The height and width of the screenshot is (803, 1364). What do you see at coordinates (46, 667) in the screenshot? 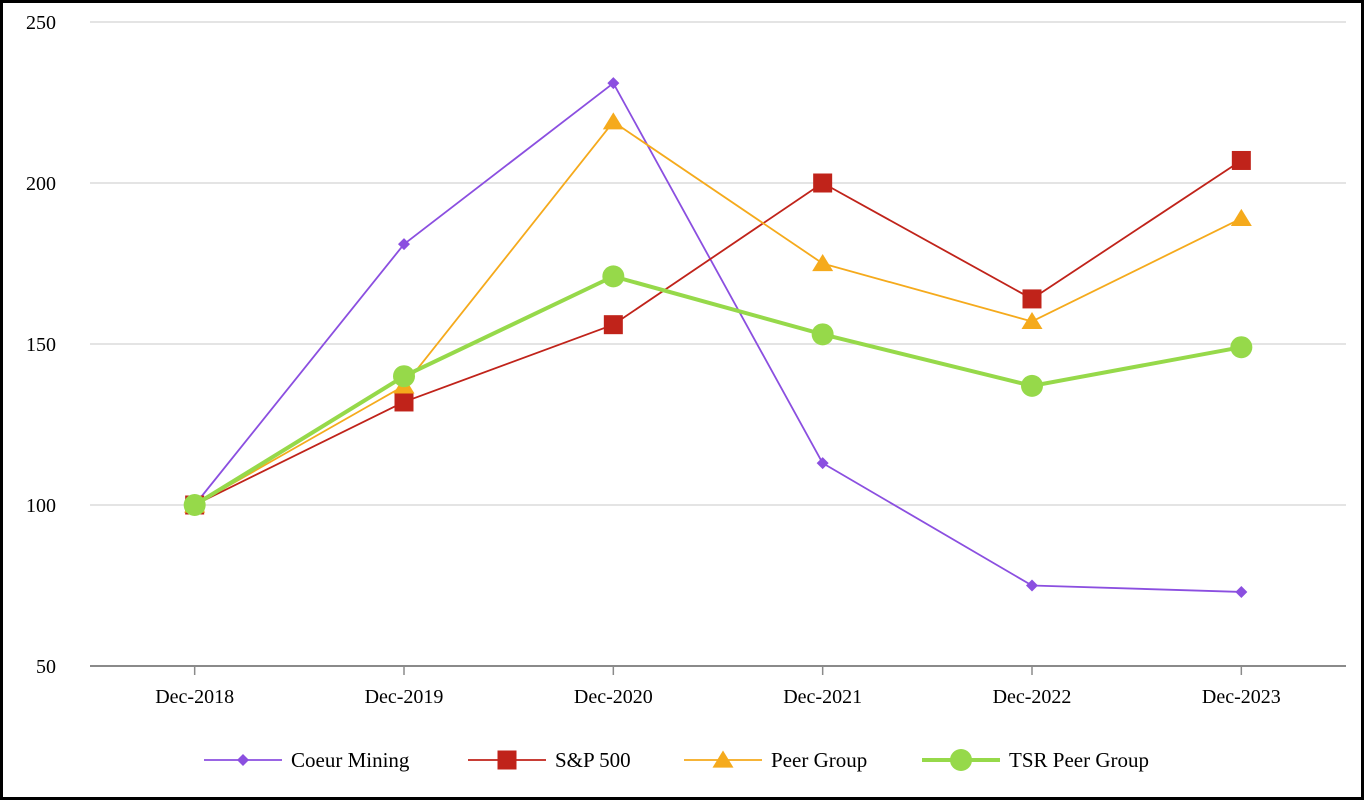
I see `y-tick-label: 50` at bounding box center [46, 667].